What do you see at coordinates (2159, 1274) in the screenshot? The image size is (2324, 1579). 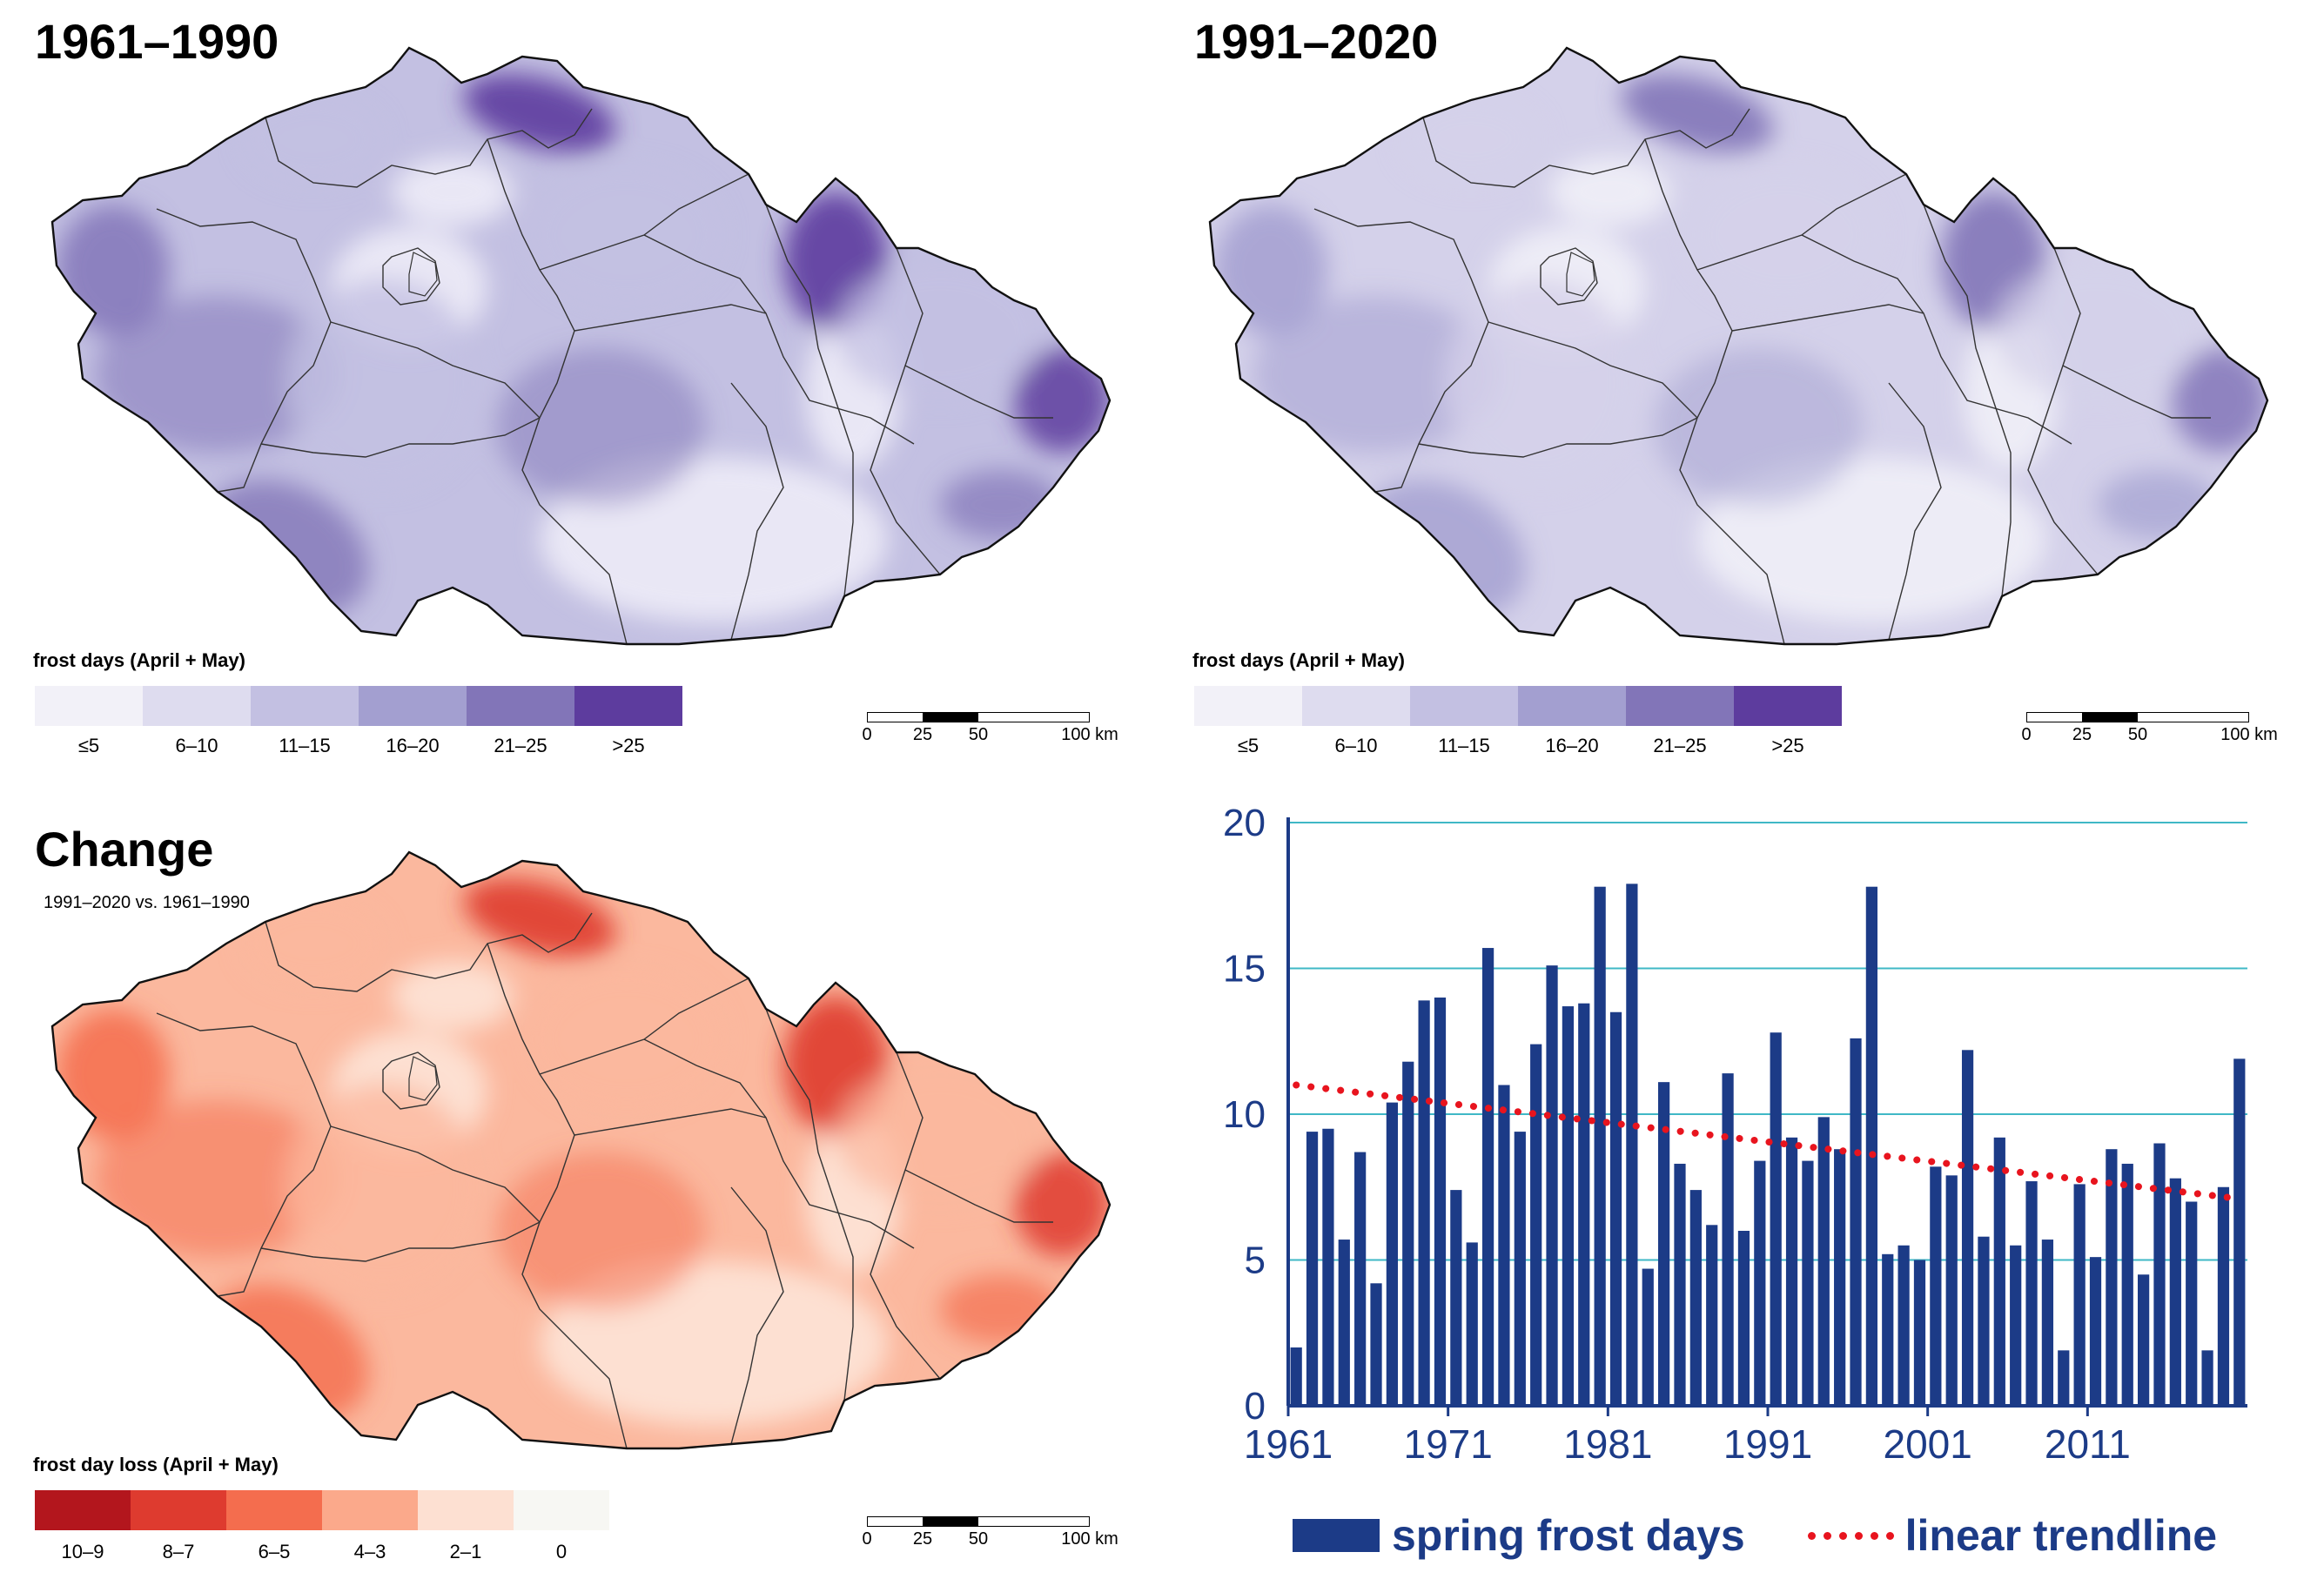 I see `bar-2015` at bounding box center [2159, 1274].